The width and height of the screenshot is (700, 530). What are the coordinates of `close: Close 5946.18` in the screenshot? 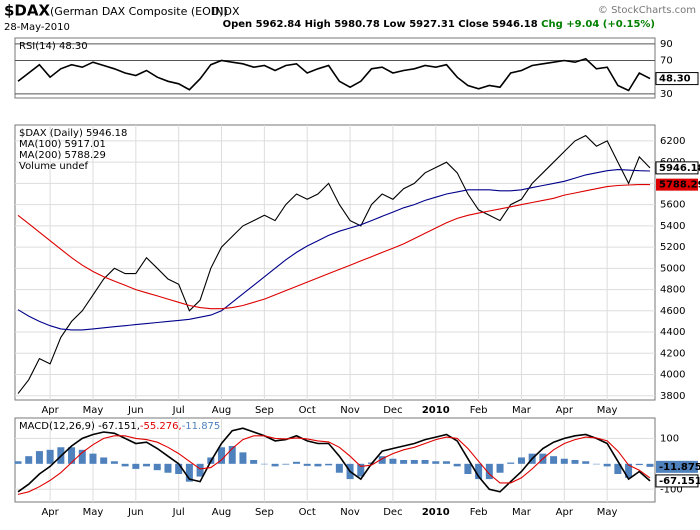 It's located at (497, 24).